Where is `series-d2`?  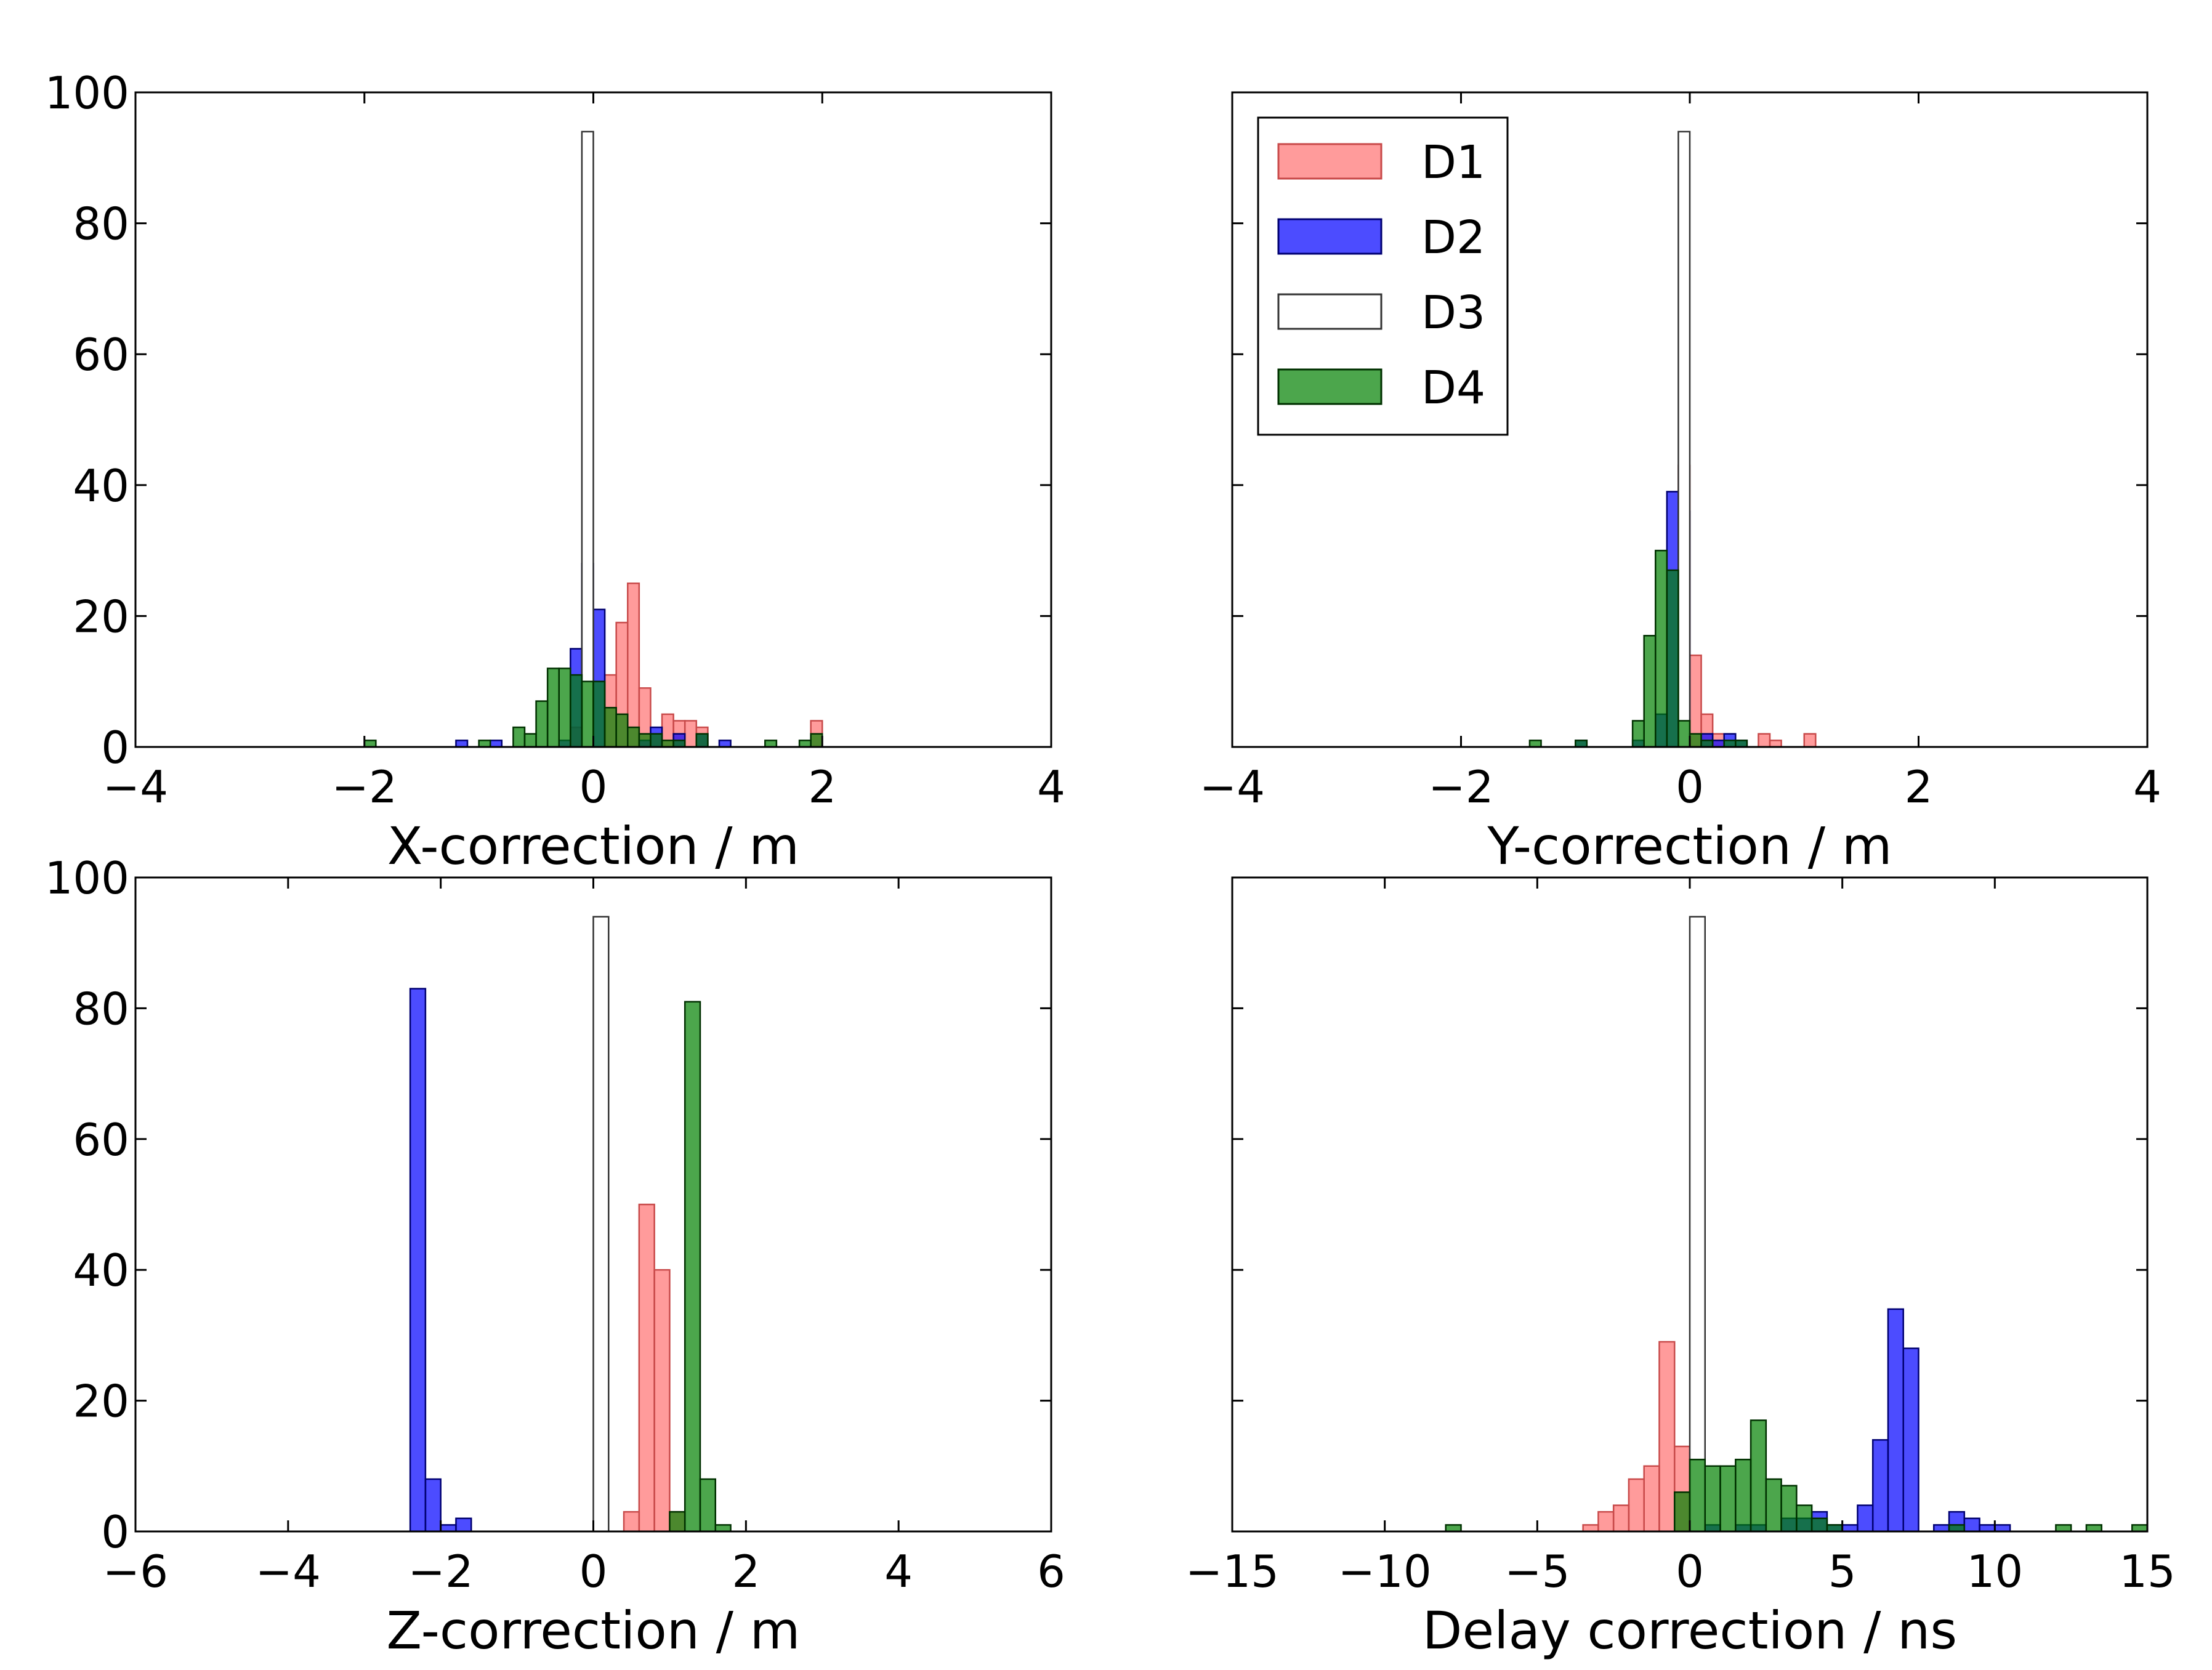 series-d2 is located at coordinates (441, 1261).